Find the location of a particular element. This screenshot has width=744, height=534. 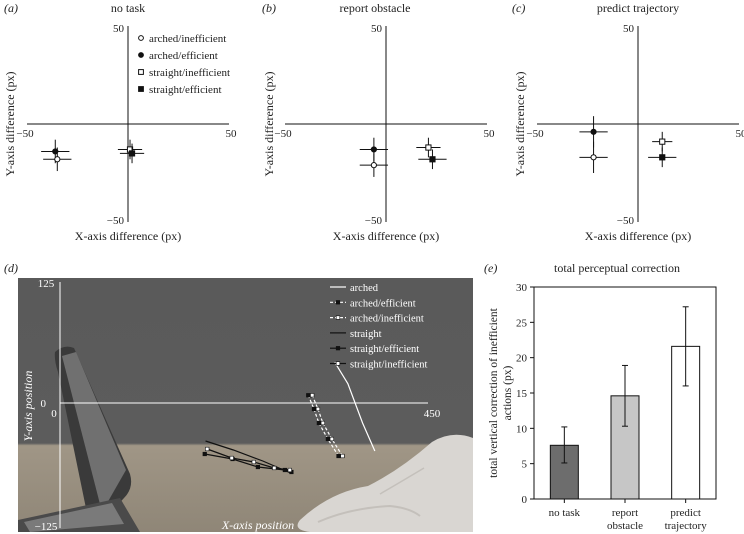

panel-a-tick-xmin: −50 is located at coordinates (25, 134).